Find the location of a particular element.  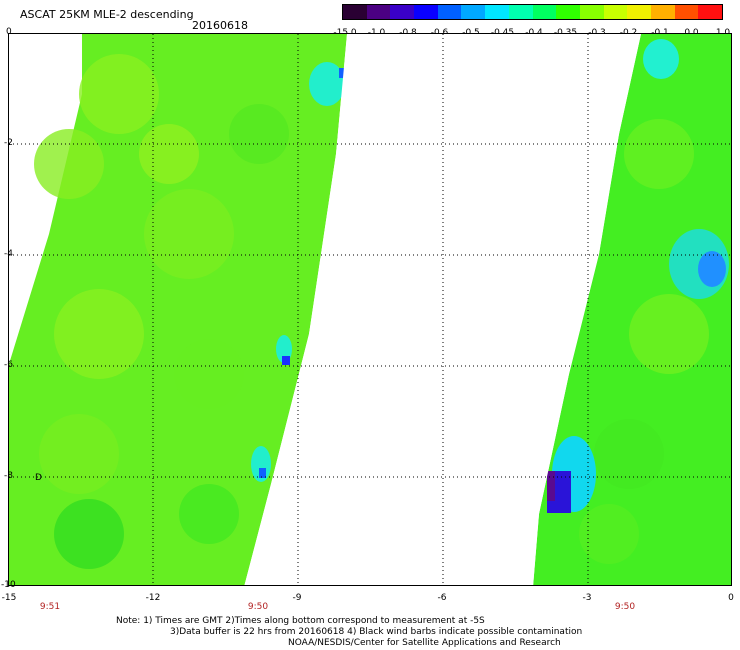

map-title: ASCAT 25KM MLE-2 descending is located at coordinates (107, 14).